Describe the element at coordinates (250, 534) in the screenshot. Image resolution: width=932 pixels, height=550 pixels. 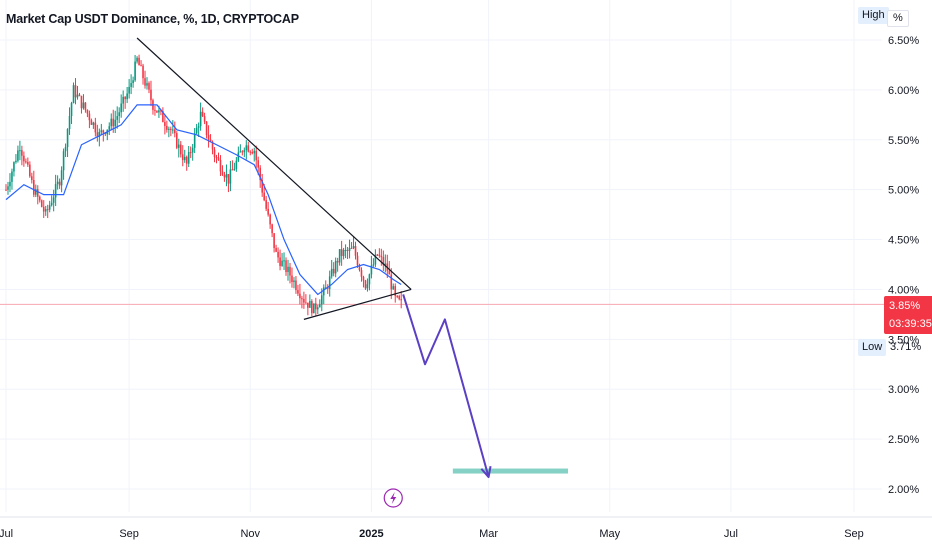
I see `x-tick-label: Nov` at that location.